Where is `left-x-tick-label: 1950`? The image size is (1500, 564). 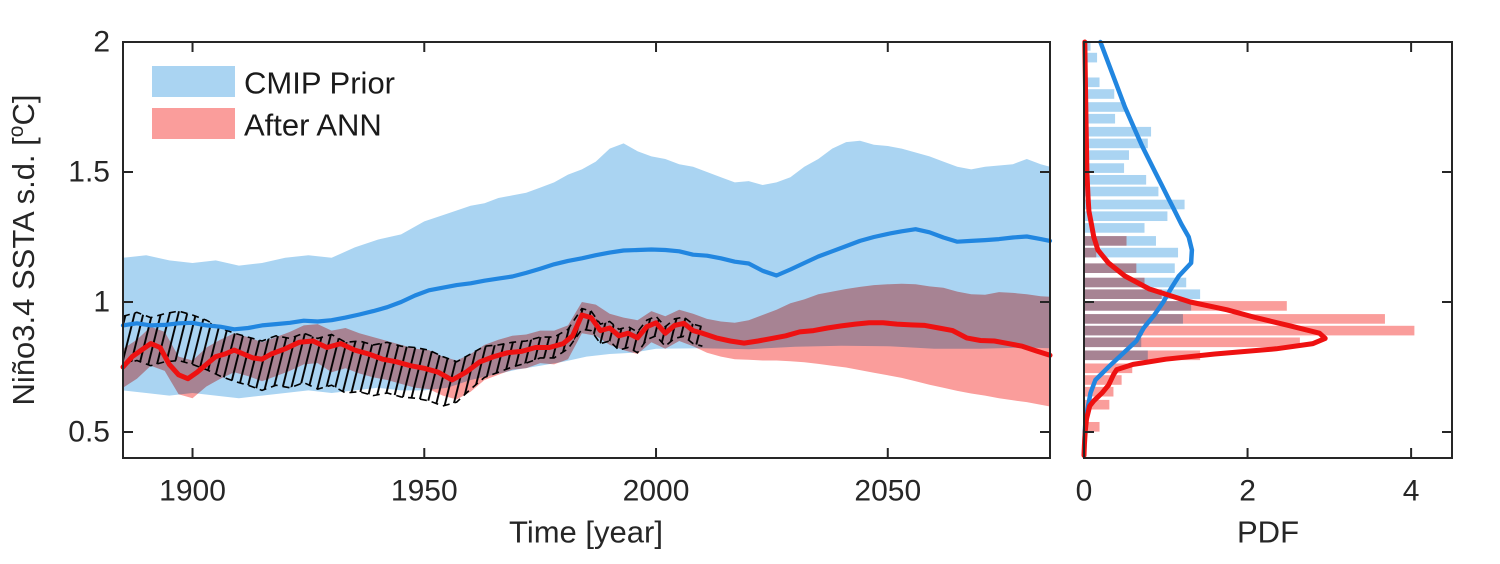
left-x-tick-label: 1950 is located at coordinates (424, 491).